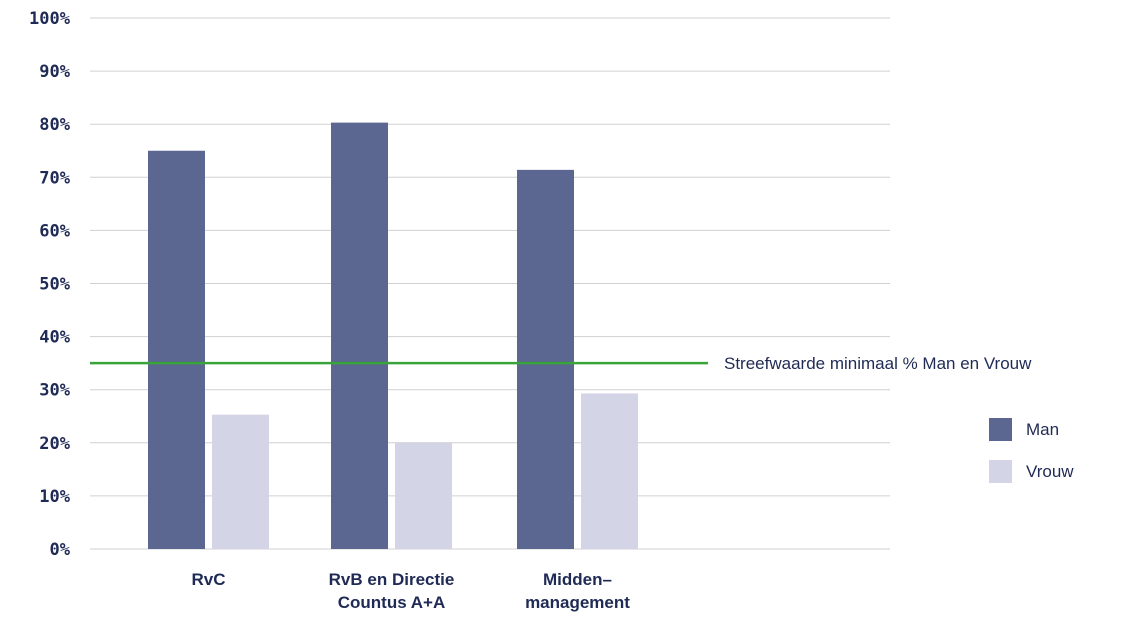 The width and height of the screenshot is (1140, 625). What do you see at coordinates (54, 178) in the screenshot?
I see `y-tick-label: 70%` at bounding box center [54, 178].